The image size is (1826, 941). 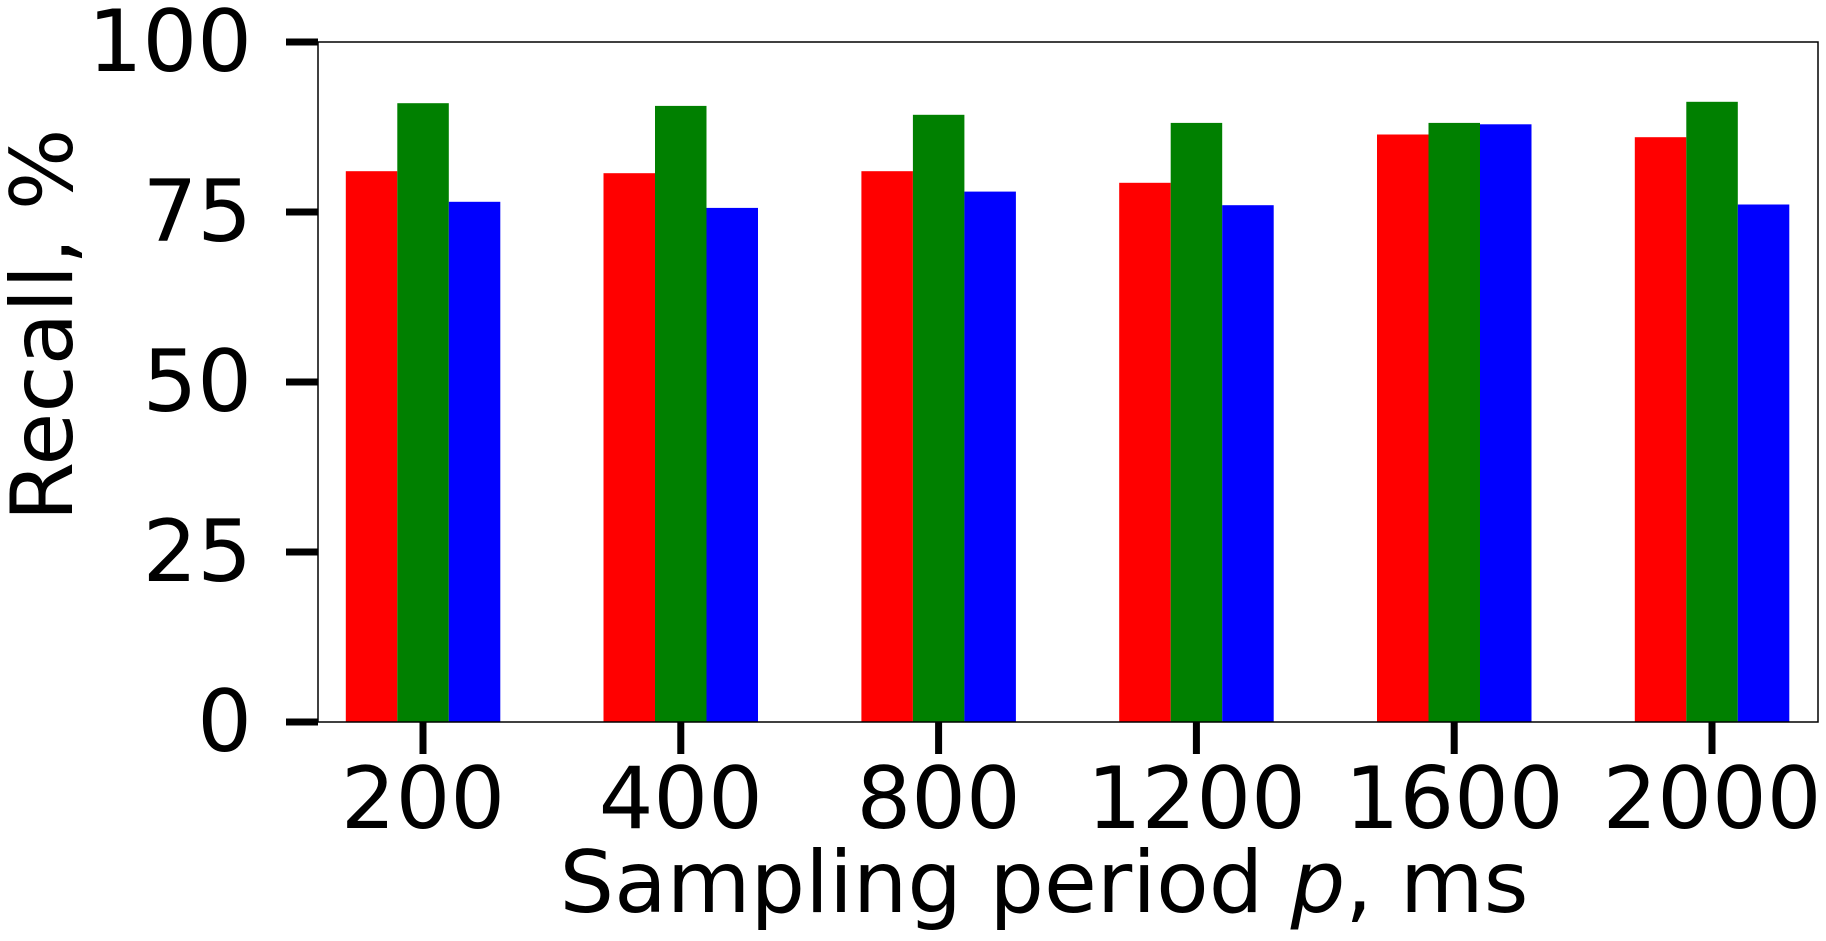 I want to click on y-tick-label-0: 0, so click(x=224, y=722).